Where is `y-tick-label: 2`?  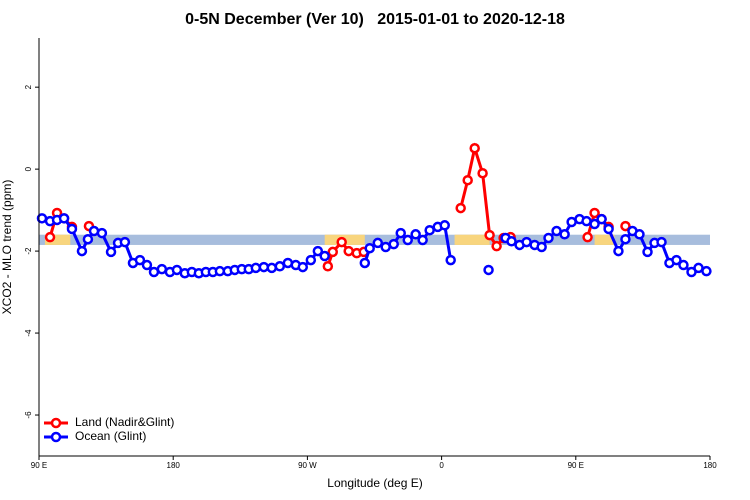 y-tick-label: 2 is located at coordinates (28, 86).